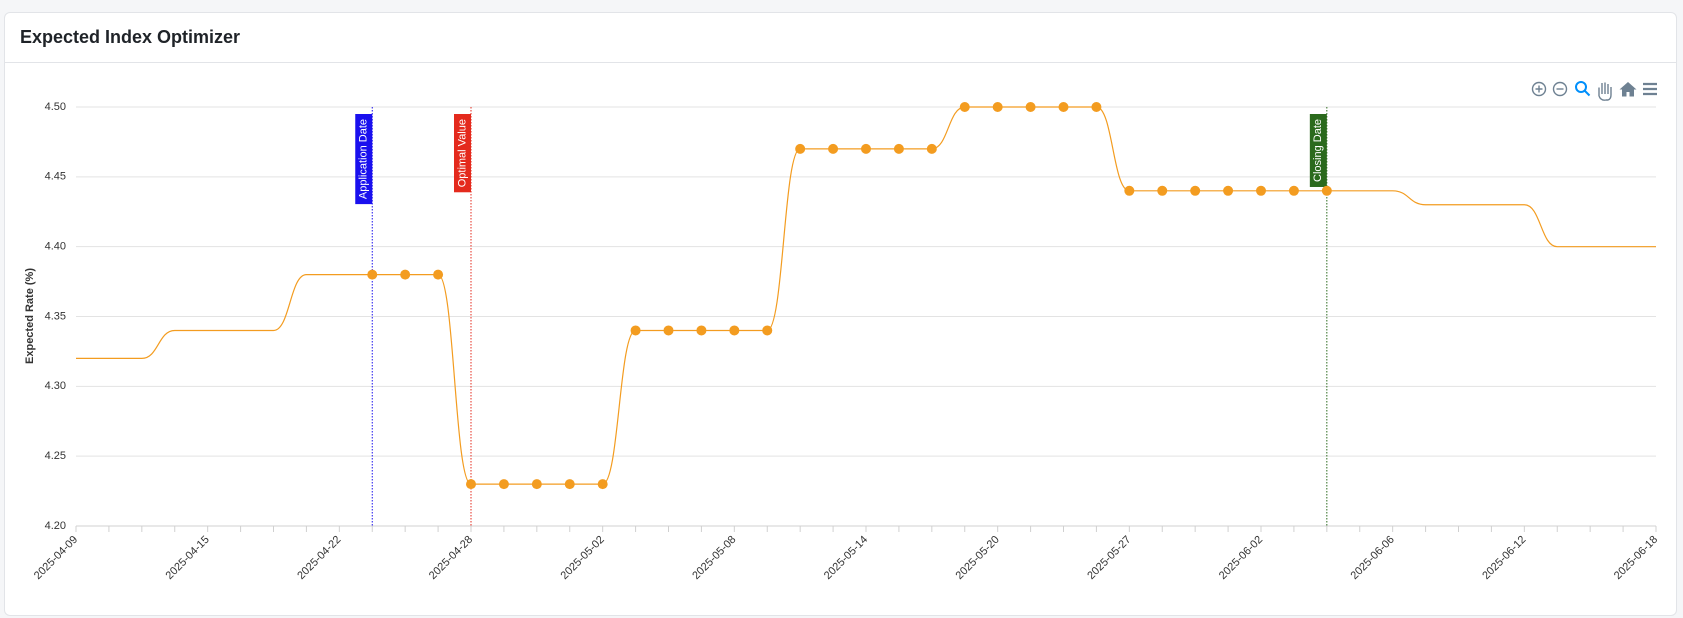 This screenshot has width=1683, height=618. I want to click on y-tick-label: 4.30, so click(55, 386).